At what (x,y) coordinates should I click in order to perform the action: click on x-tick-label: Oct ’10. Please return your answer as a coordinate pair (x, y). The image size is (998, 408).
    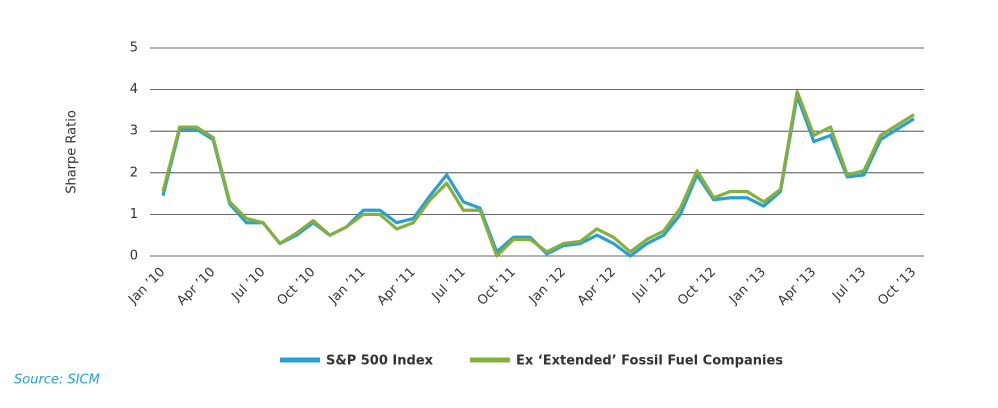
    Looking at the image, I should click on (296, 287).